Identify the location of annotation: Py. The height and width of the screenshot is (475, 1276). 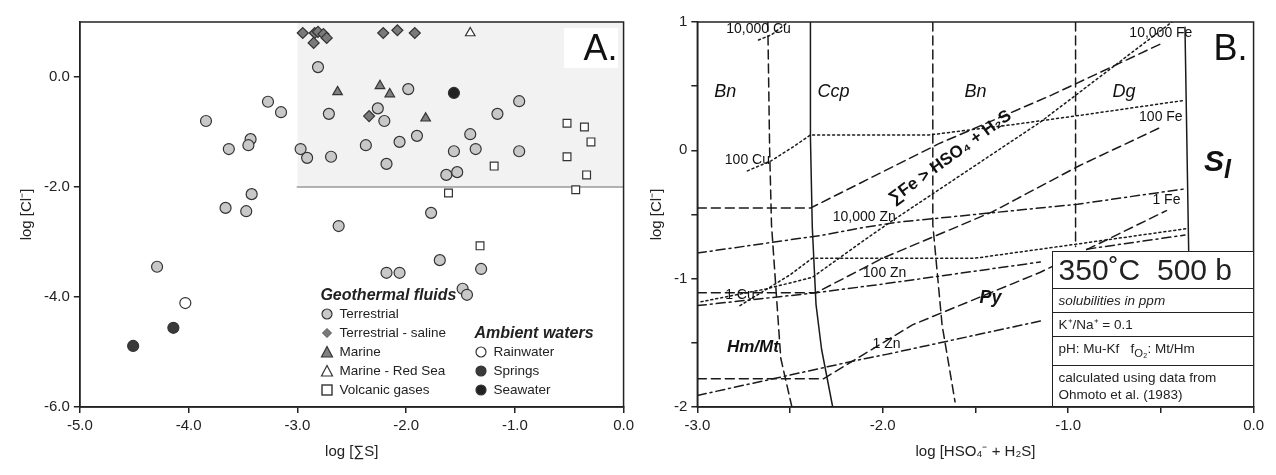
(990, 296).